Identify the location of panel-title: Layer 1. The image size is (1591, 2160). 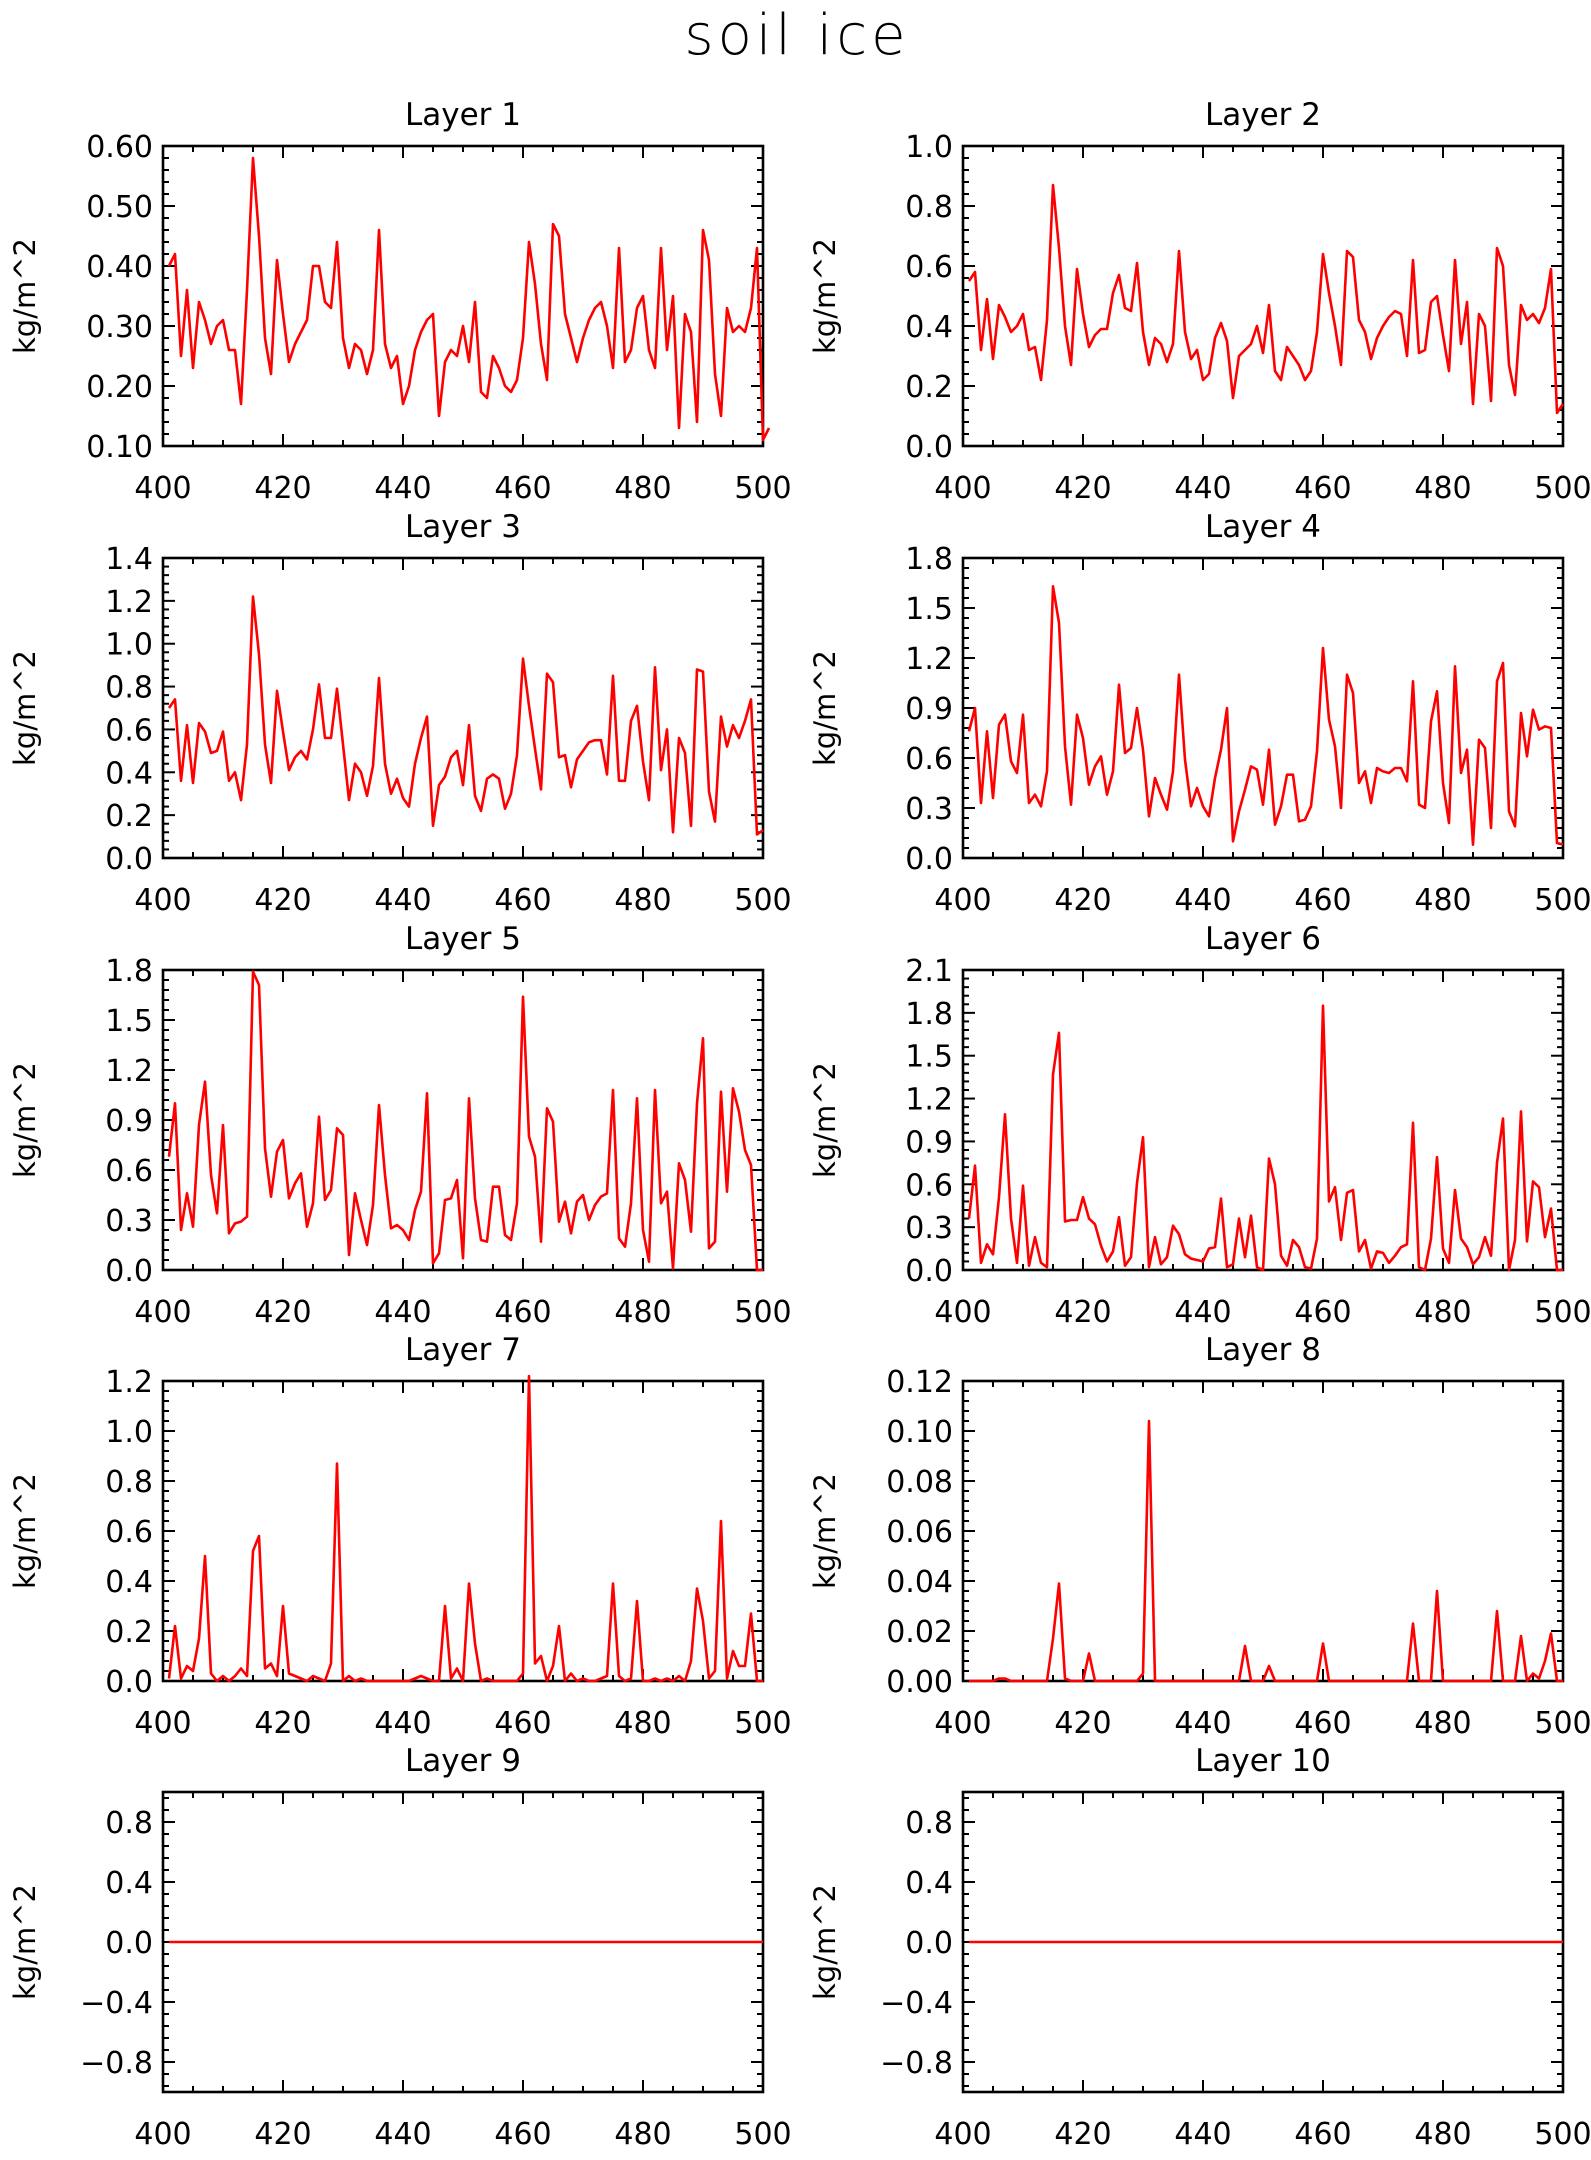
(463, 115).